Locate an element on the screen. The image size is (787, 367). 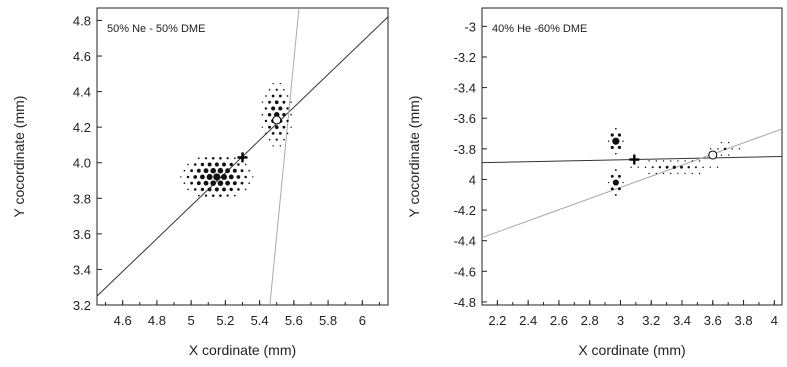
y-tick-label: 4 is located at coordinates (472, 179).